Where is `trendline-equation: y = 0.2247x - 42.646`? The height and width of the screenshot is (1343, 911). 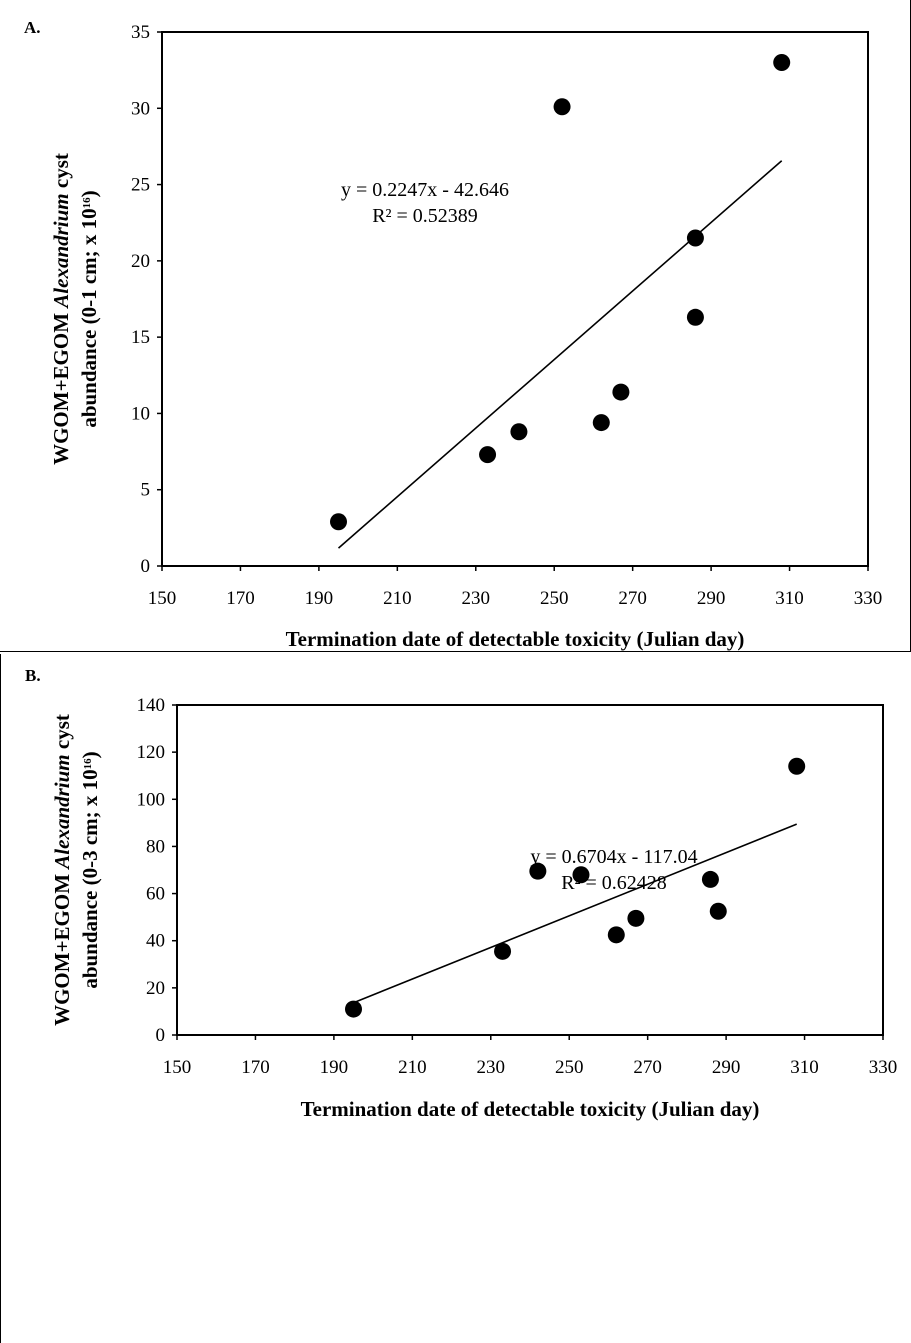
trendline-equation: y = 0.2247x - 42.646 is located at coordinates (425, 190).